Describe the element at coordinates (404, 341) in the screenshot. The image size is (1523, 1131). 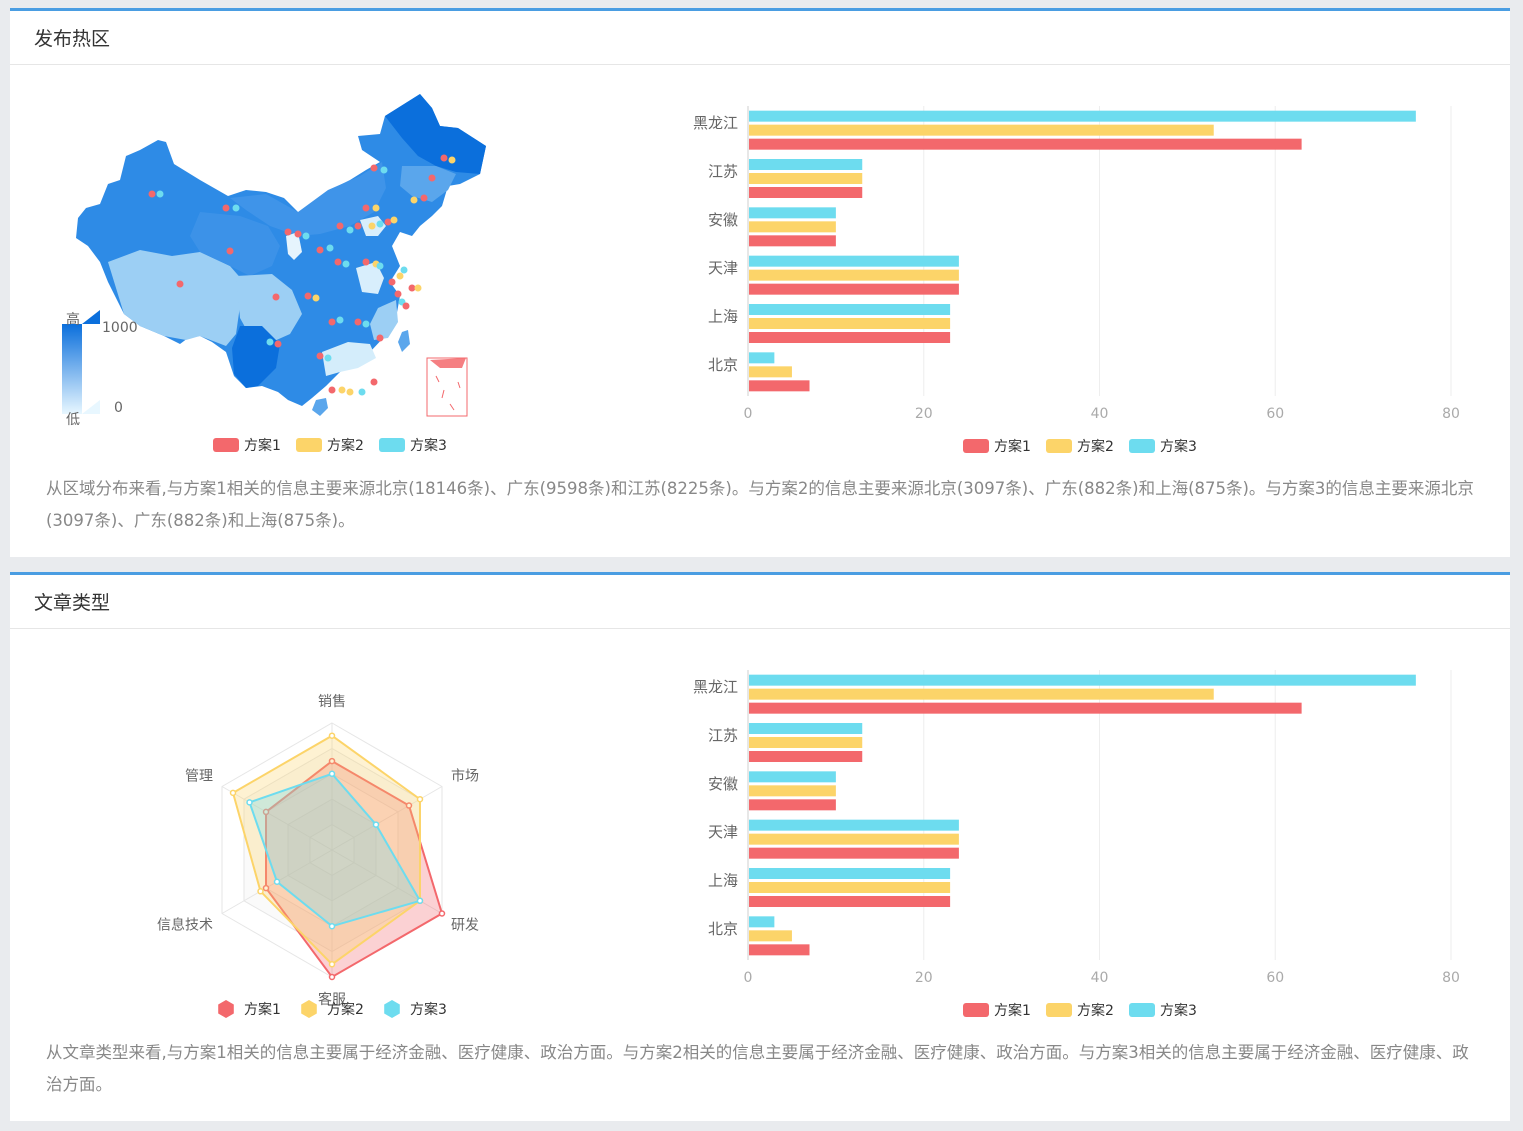
I see `map-region-taiwan` at that location.